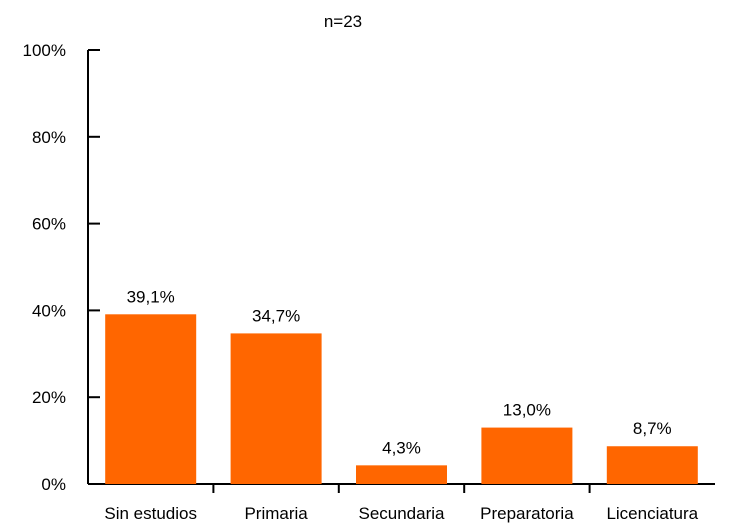 The image size is (730, 525). Describe the element at coordinates (652, 513) in the screenshot. I see `x-category-label: Licenciatura` at that location.